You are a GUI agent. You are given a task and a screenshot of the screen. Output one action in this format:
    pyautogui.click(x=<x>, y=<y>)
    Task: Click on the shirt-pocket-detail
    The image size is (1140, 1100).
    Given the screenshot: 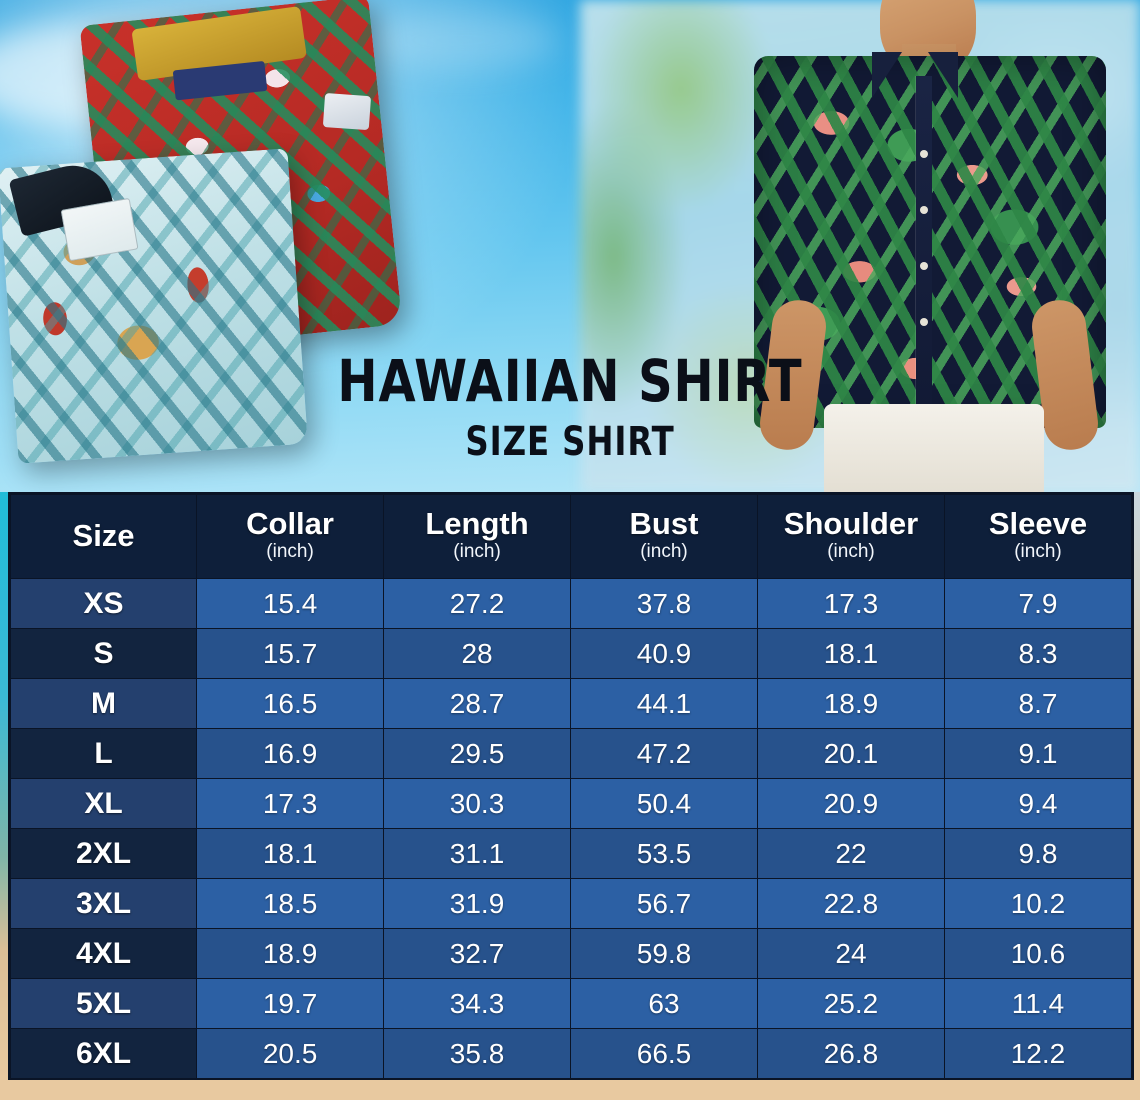 What is the action you would take?
    pyautogui.click(x=99, y=229)
    